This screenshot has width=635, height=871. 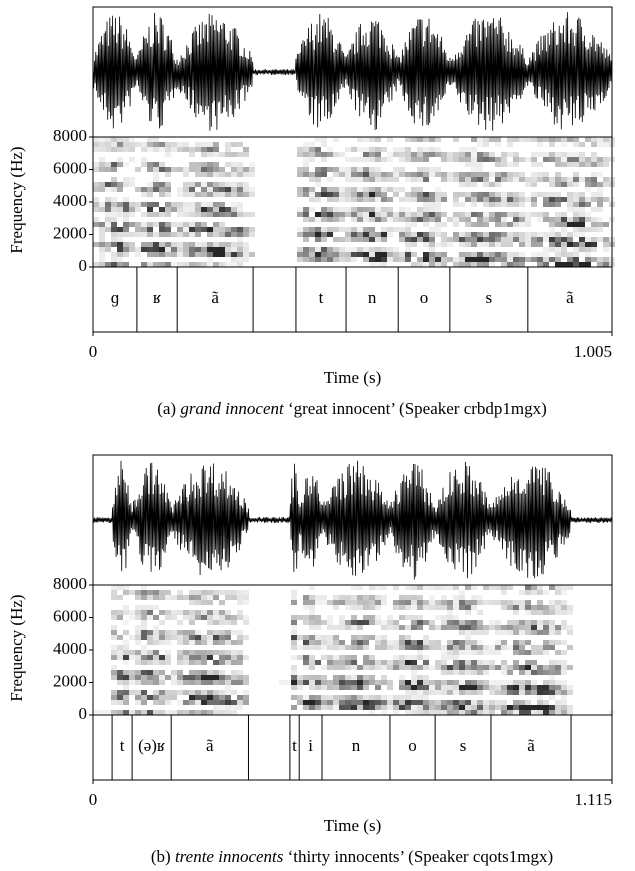 What do you see at coordinates (157, 297) in the screenshot?
I see `segment-label: ʁ` at bounding box center [157, 297].